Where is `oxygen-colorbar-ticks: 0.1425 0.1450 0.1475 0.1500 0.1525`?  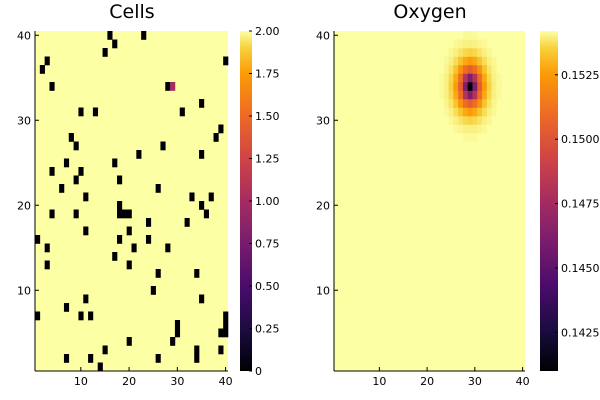 oxygen-colorbar-ticks: 0.1425 0.1450 0.1475 0.1500 0.1525 is located at coordinates (577, 204).